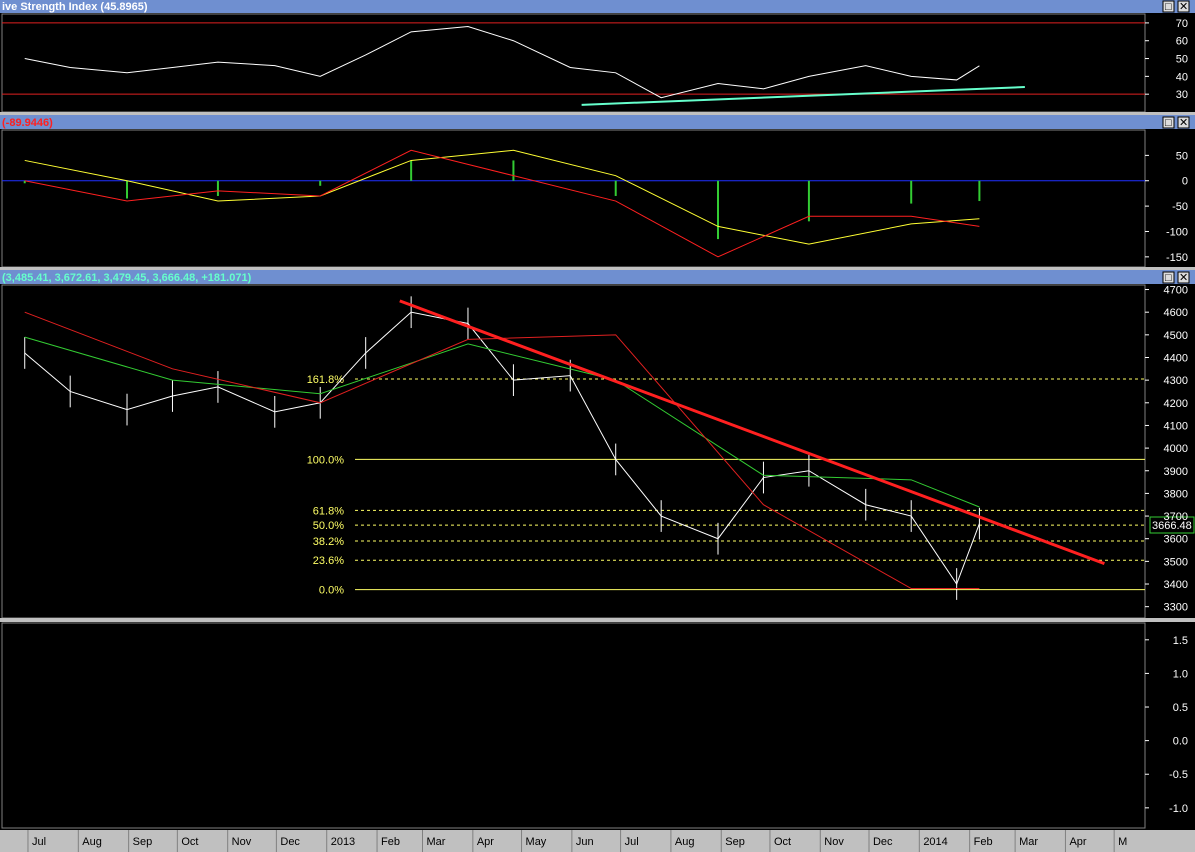 The height and width of the screenshot is (852, 1195). What do you see at coordinates (1176, 517) in the screenshot?
I see `price-axis-tick-label: 3700` at bounding box center [1176, 517].